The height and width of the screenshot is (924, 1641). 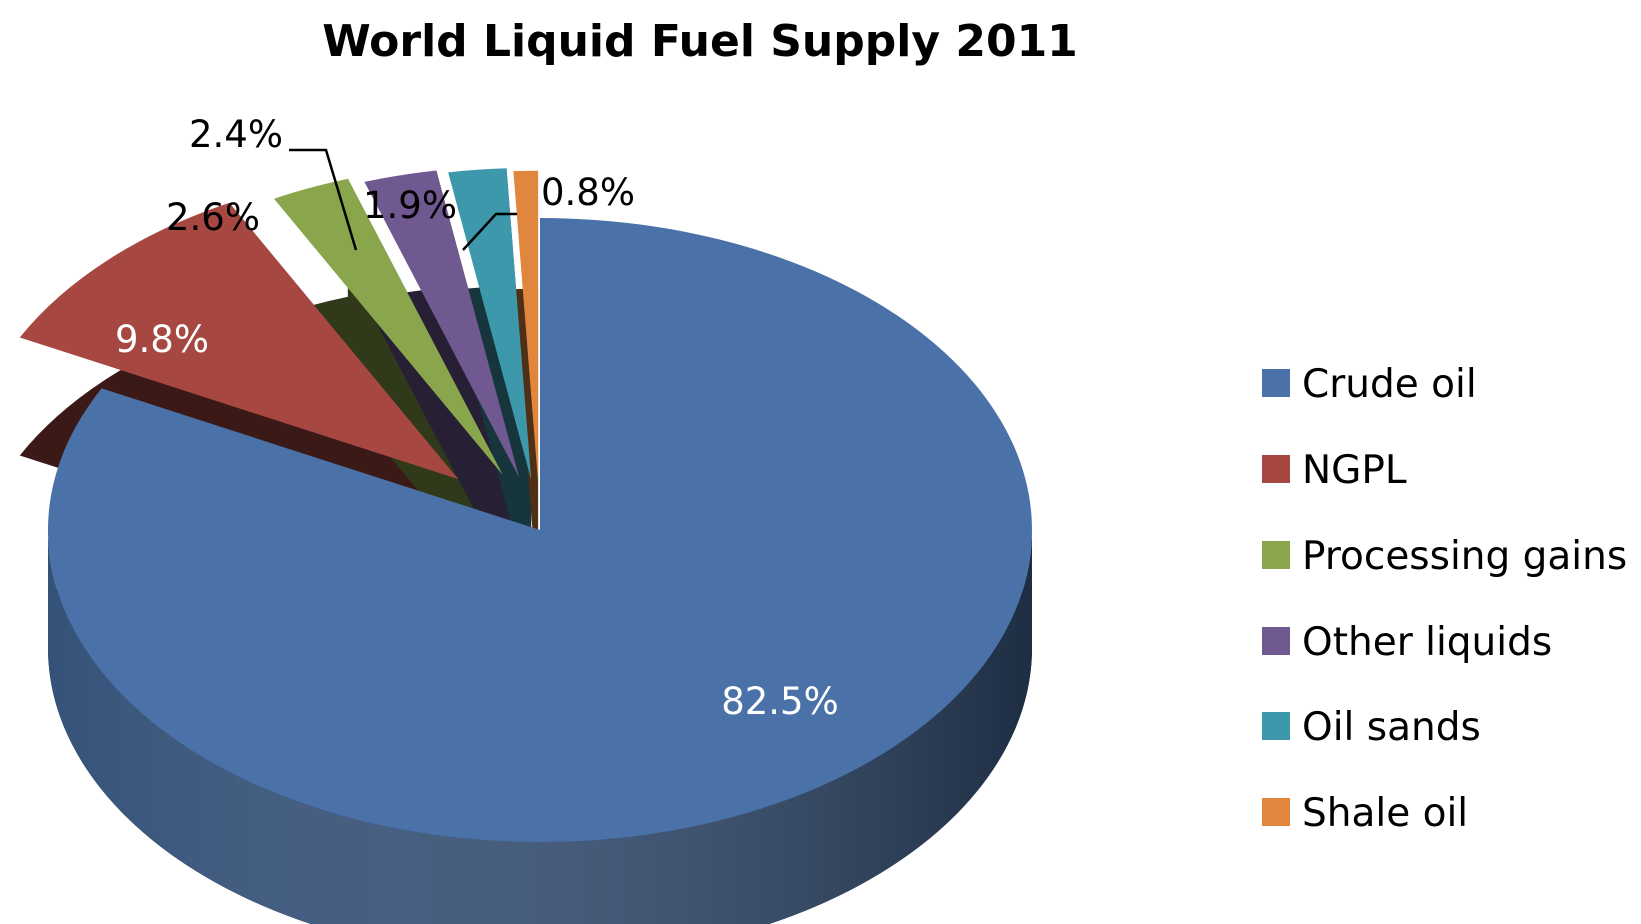 What do you see at coordinates (1427, 642) in the screenshot?
I see `legend-label-other-liquids: Other liquids` at bounding box center [1427, 642].